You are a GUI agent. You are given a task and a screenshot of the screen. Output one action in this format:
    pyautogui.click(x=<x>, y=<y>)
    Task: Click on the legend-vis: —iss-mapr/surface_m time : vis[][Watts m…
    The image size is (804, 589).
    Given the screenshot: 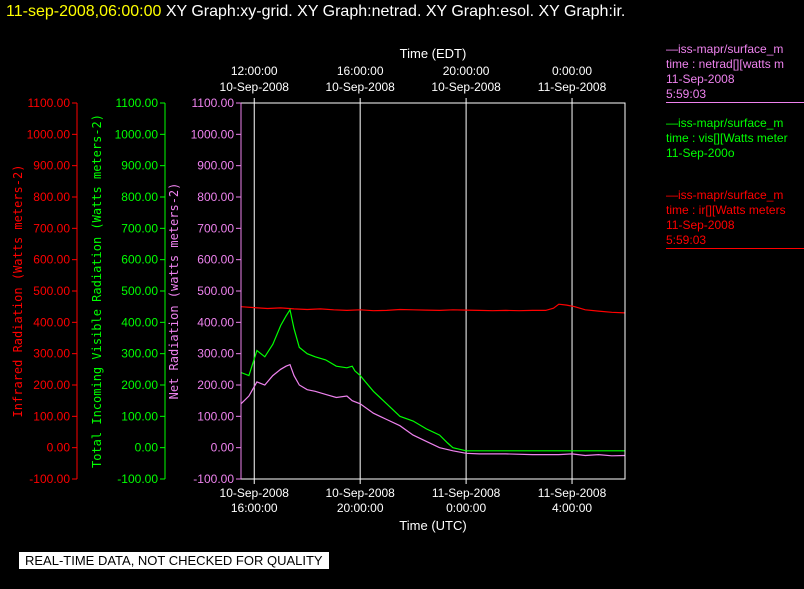 What is the action you would take?
    pyautogui.click(x=735, y=138)
    